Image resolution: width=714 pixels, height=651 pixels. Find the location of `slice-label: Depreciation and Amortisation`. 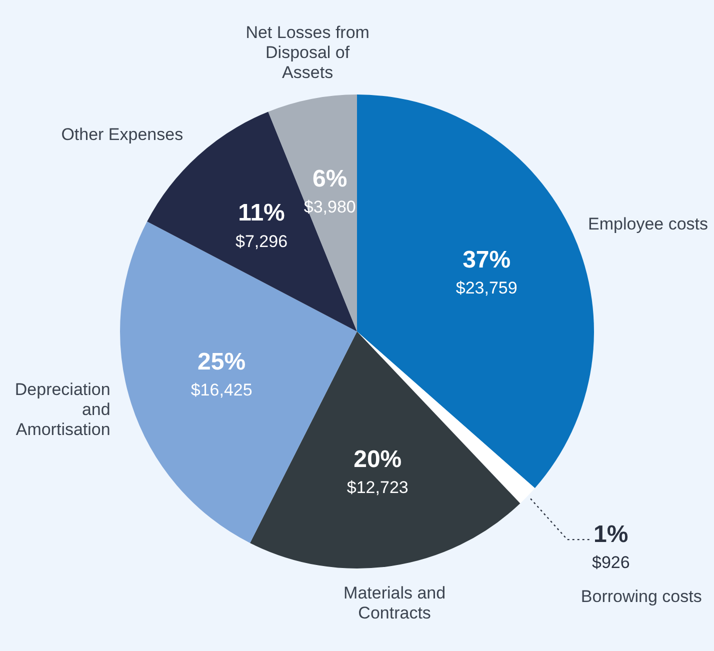

slice-label: Depreciation and Amortisation is located at coordinates (62, 410).